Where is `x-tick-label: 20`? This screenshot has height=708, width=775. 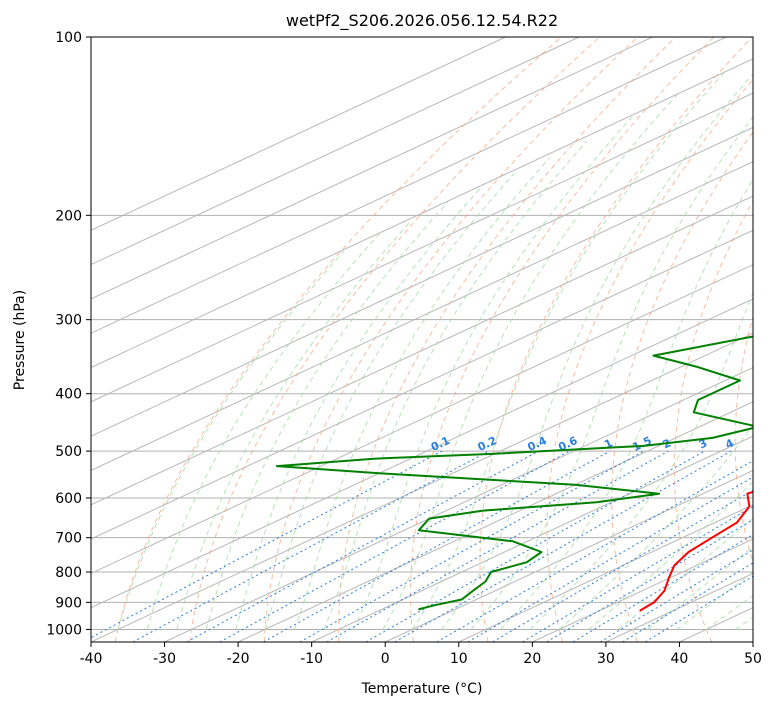
x-tick-label: 20 is located at coordinates (532, 659).